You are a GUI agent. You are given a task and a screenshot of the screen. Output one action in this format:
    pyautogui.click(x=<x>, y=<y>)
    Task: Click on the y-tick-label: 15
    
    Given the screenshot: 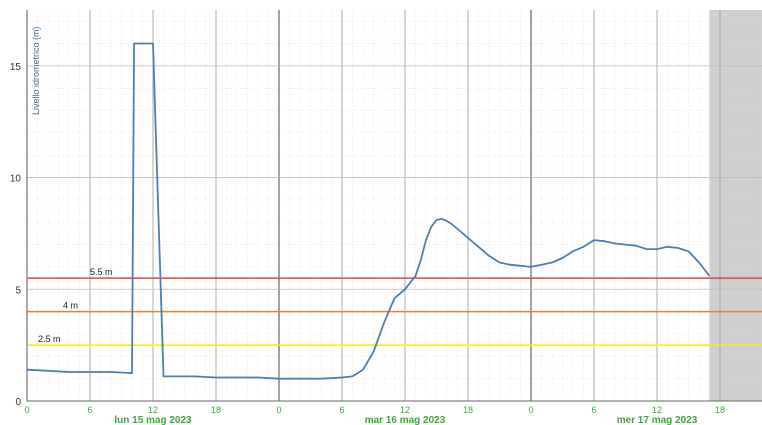 What is the action you would take?
    pyautogui.click(x=16, y=67)
    